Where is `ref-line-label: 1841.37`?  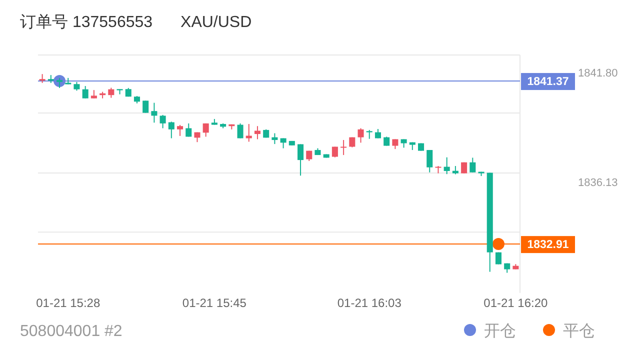 ref-line-label: 1841.37 is located at coordinates (548, 82).